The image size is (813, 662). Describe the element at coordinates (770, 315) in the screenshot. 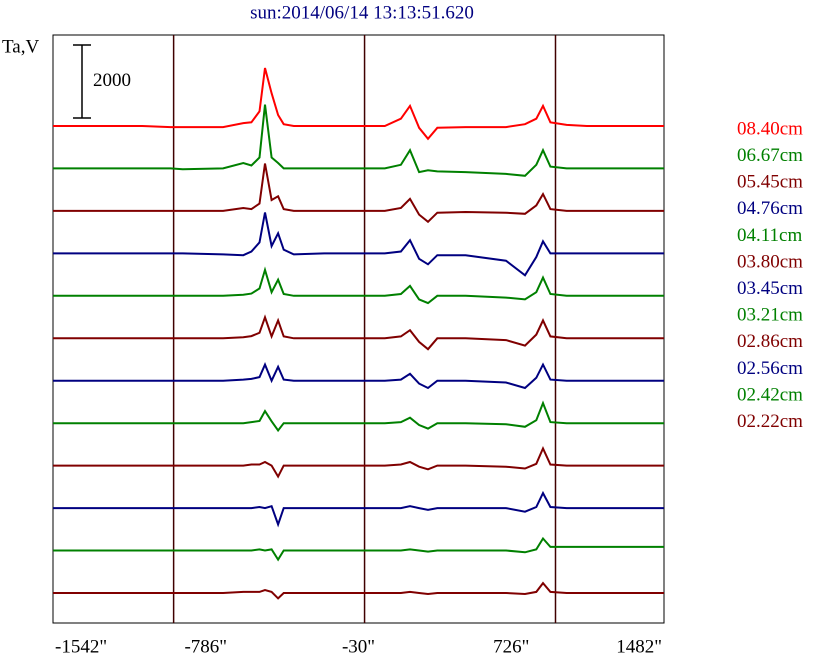

I see `legend-label: 03.21cm` at that location.